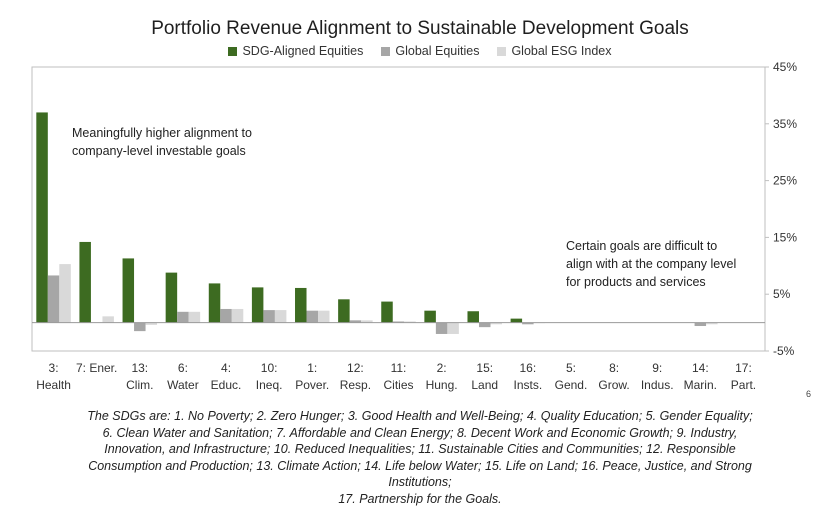 The width and height of the screenshot is (840, 513). What do you see at coordinates (442, 385) in the screenshot?
I see `x-tick-label: Hung.` at bounding box center [442, 385].